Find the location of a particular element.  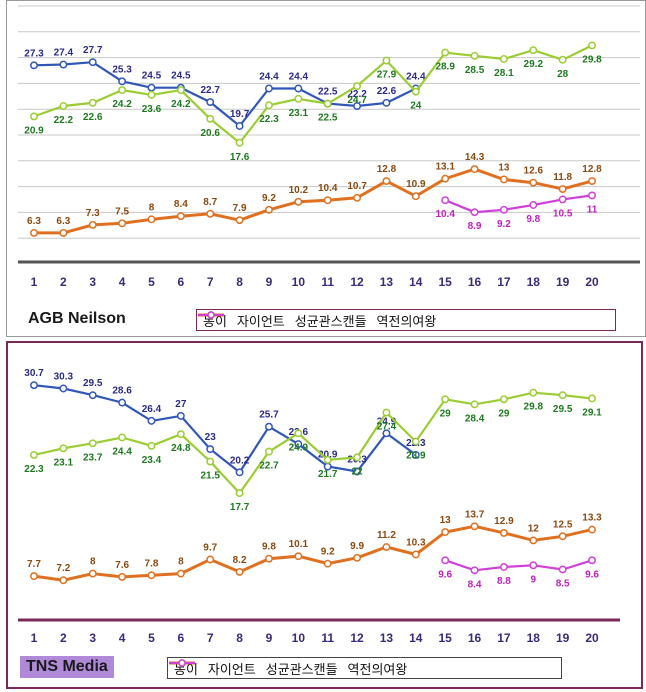

x-tick-label: 4 is located at coordinates (122, 638).